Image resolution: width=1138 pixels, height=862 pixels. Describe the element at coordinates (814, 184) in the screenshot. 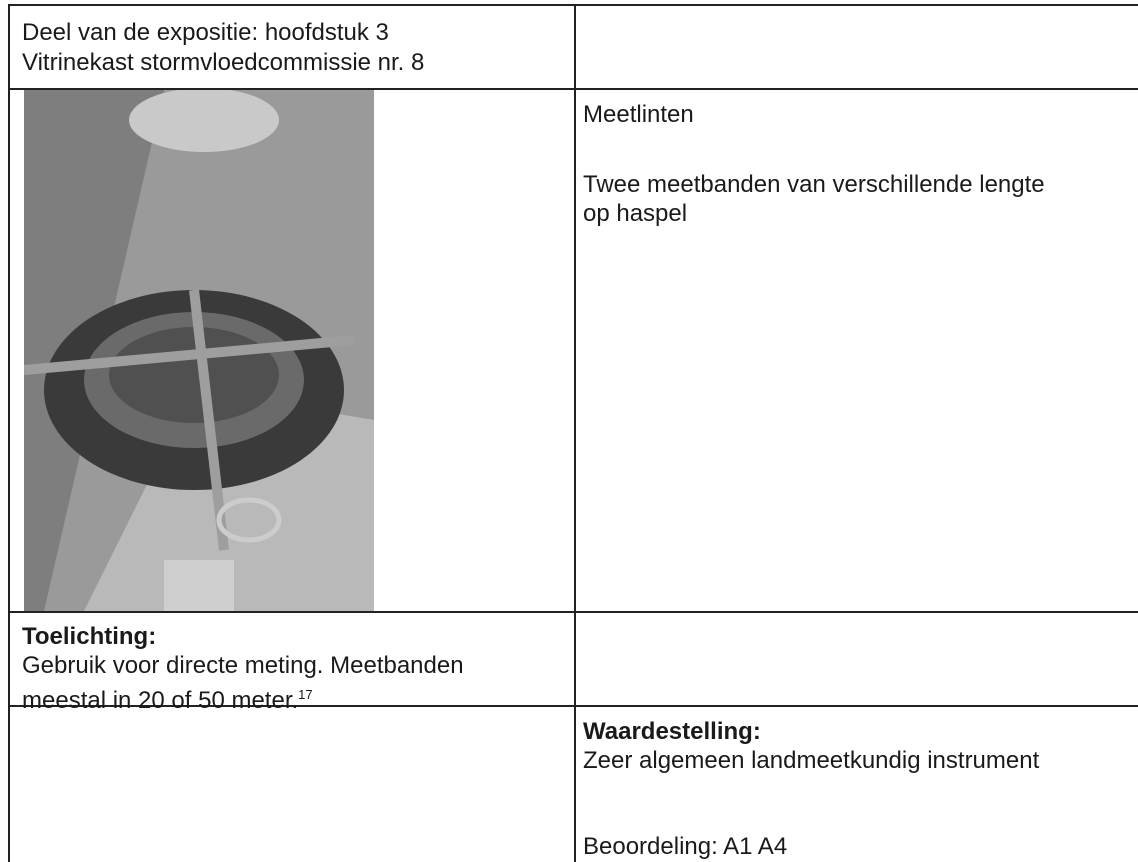

I see `object-description: Twee meetbanden van verschillende lengte` at that location.